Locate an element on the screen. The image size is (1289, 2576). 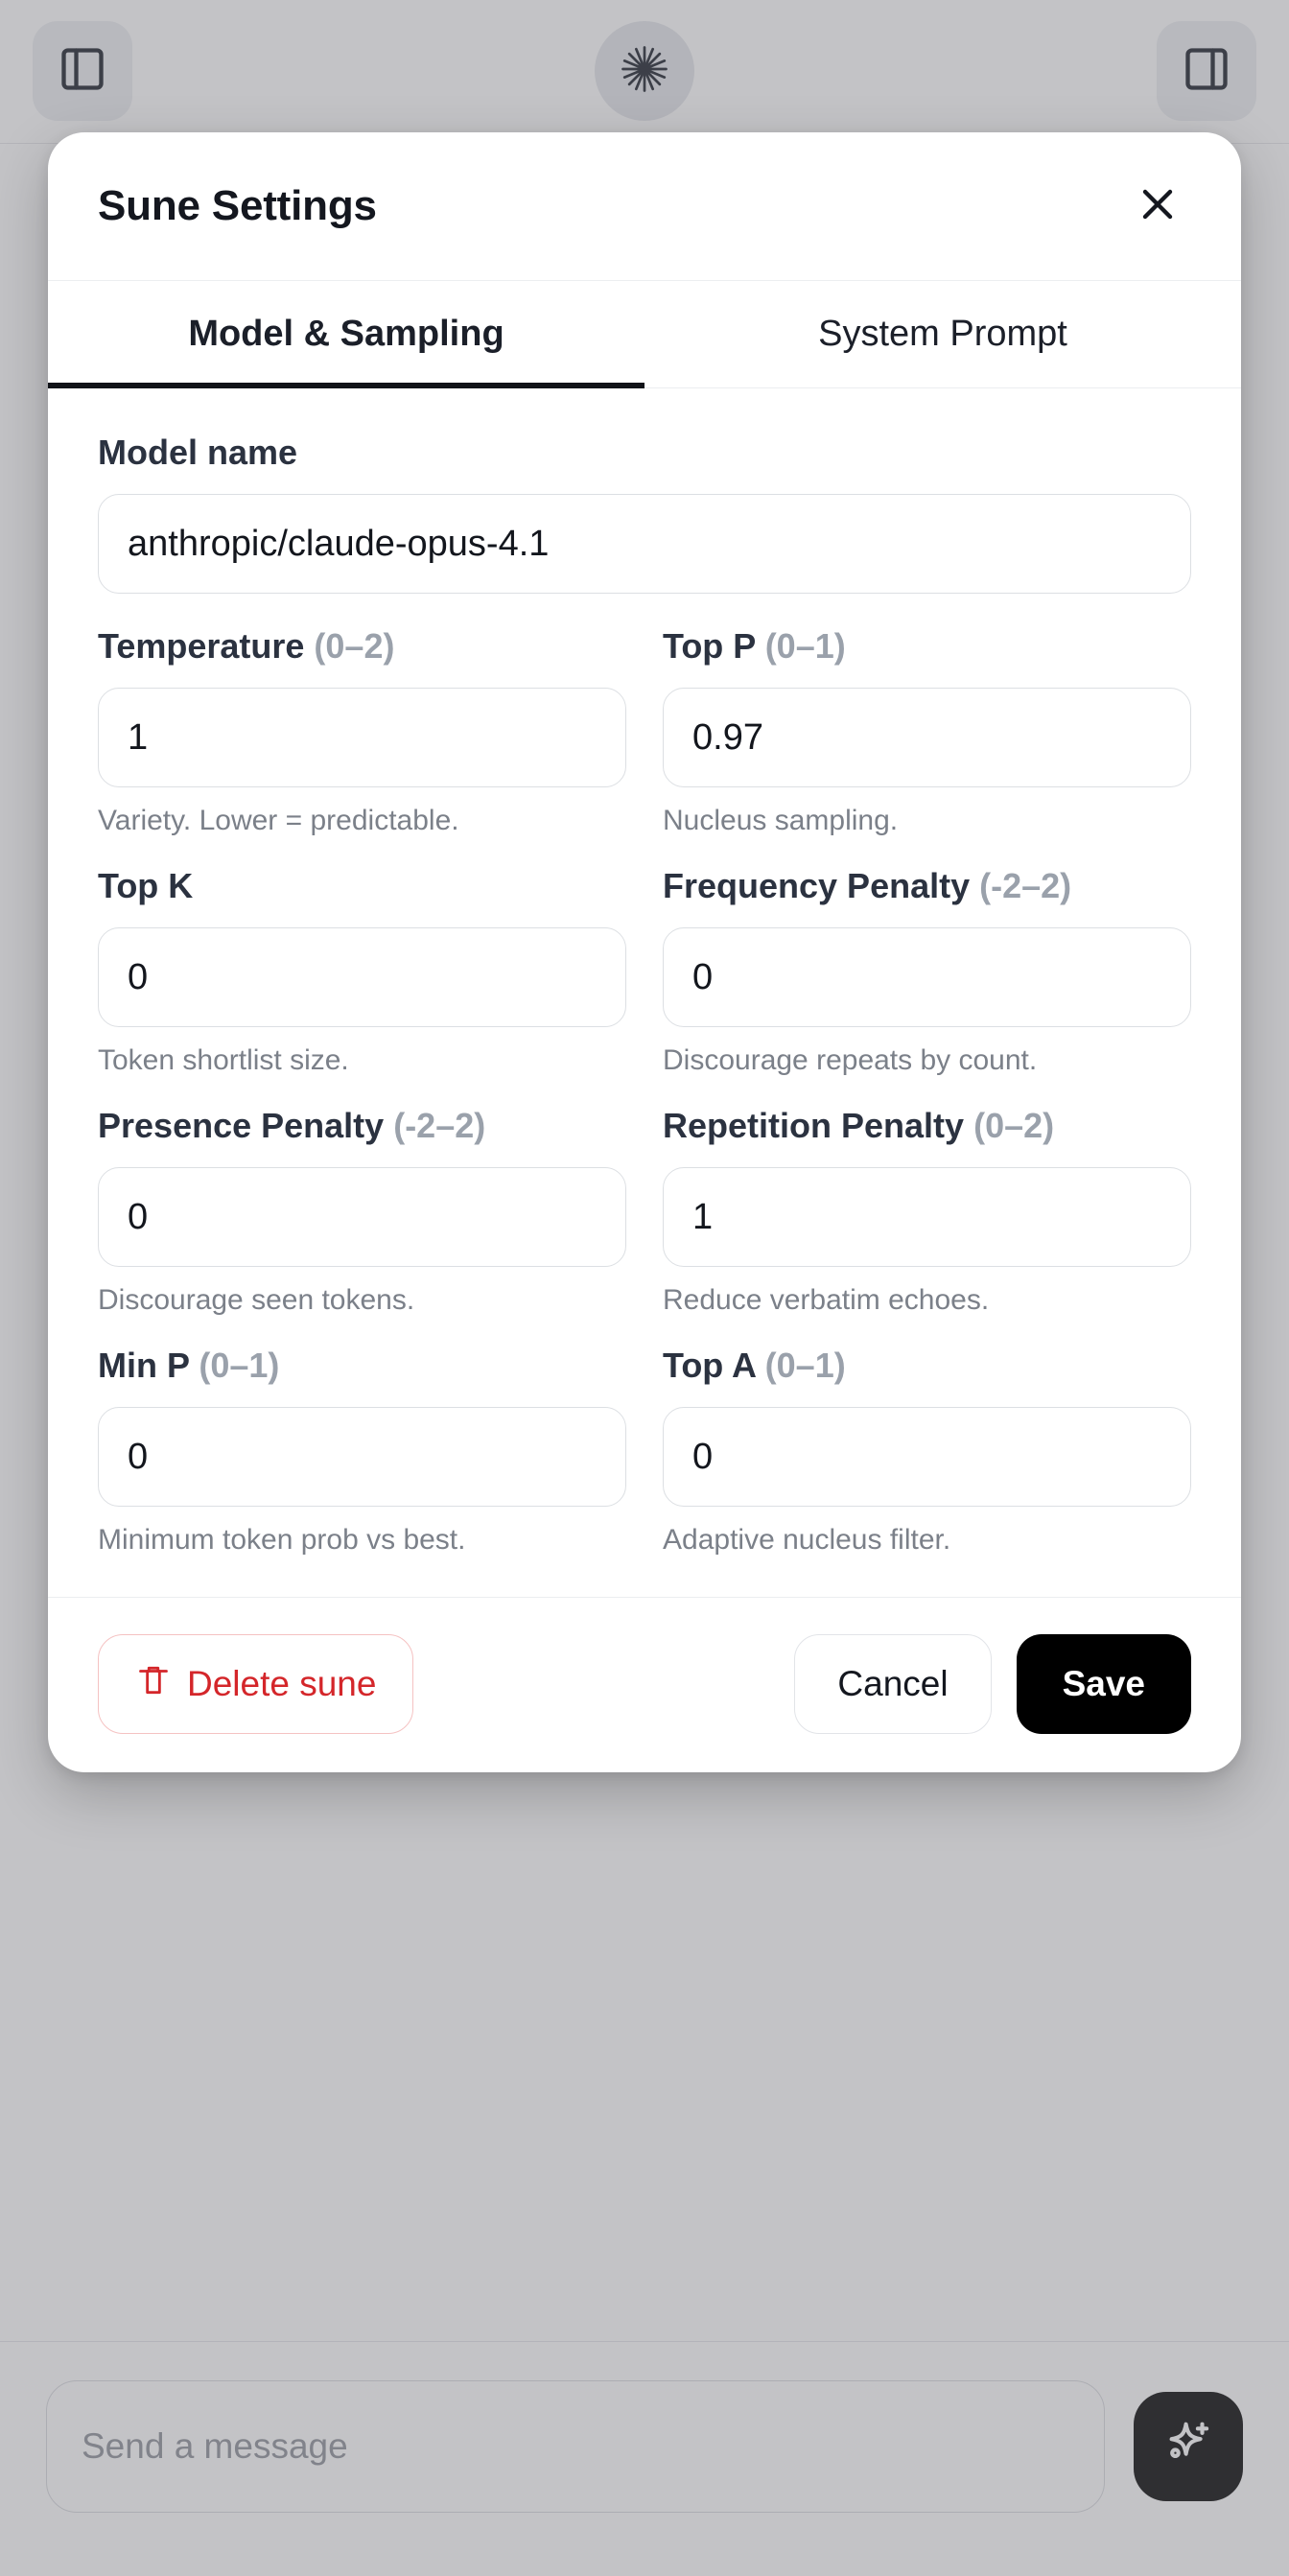
field-label: Min P (0–1) is located at coordinates (362, 1366).